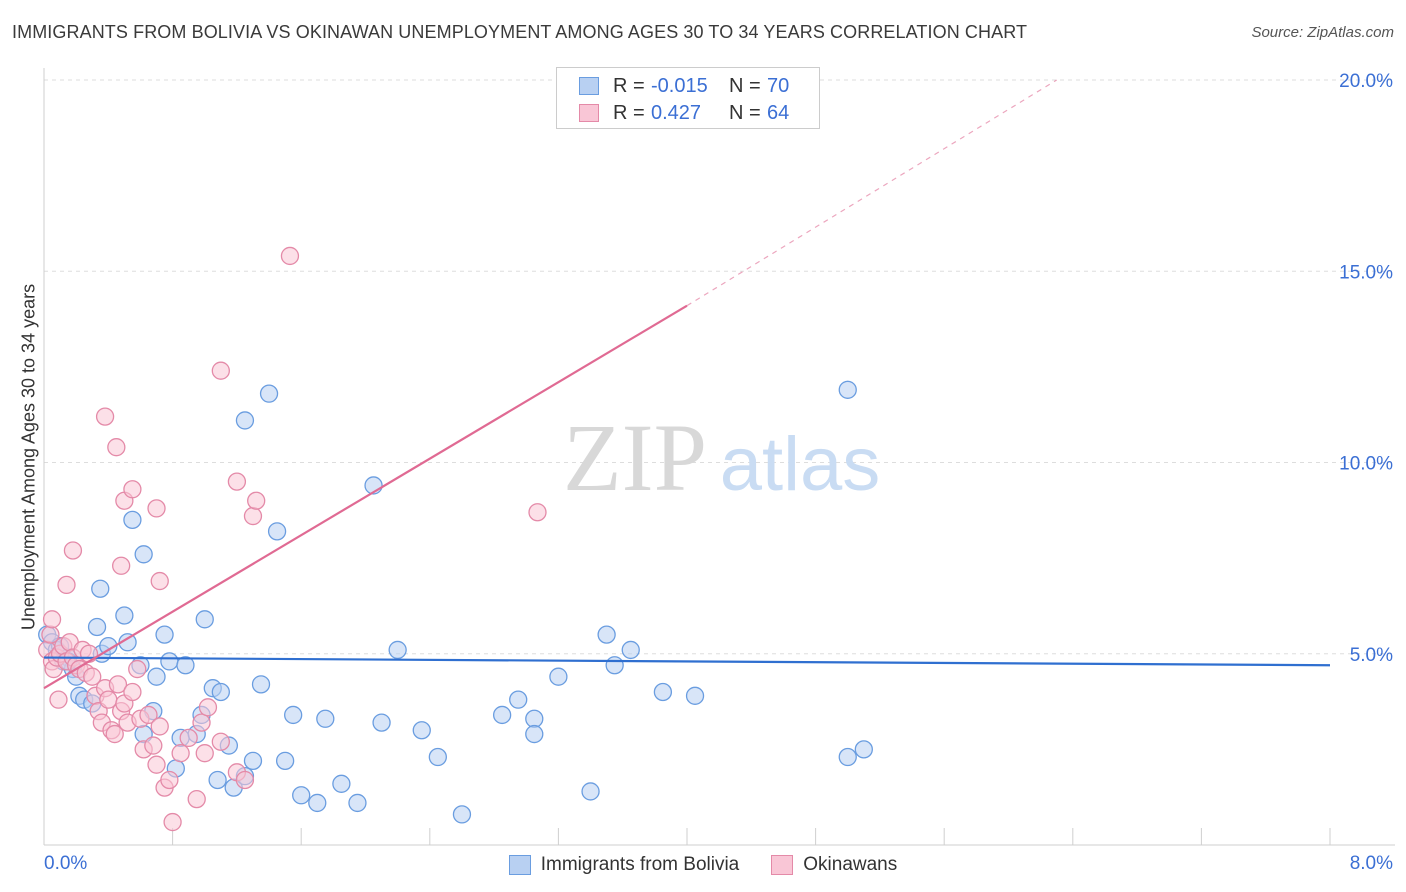 The height and width of the screenshot is (892, 1406). I want to click on correlation-legend: R = -0.015 N = 70 R = 0.427 N = 64, so click(688, 98).